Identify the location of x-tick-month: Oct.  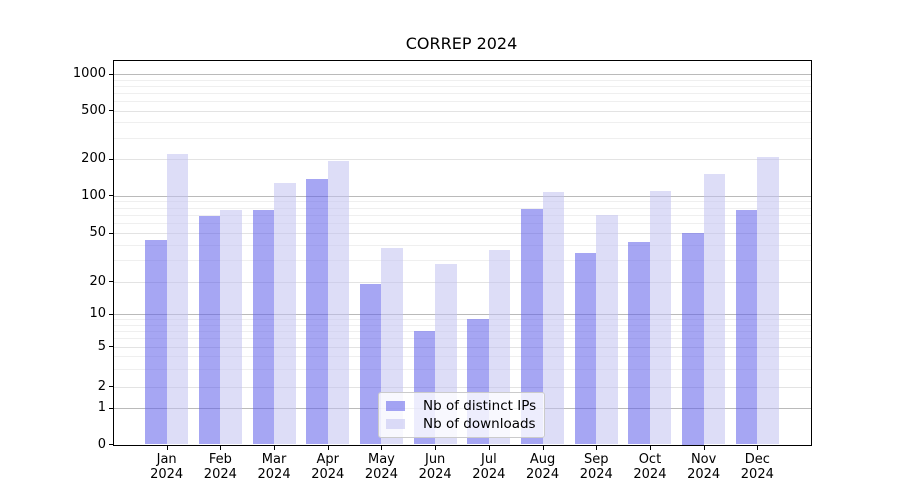
(650, 459).